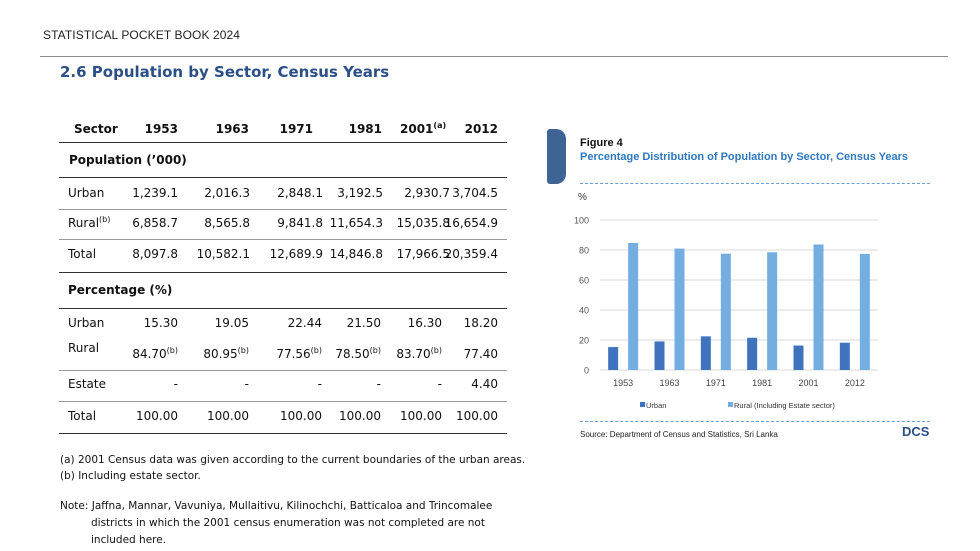  What do you see at coordinates (581, 221) in the screenshot?
I see `y-tick-label: 100` at bounding box center [581, 221].